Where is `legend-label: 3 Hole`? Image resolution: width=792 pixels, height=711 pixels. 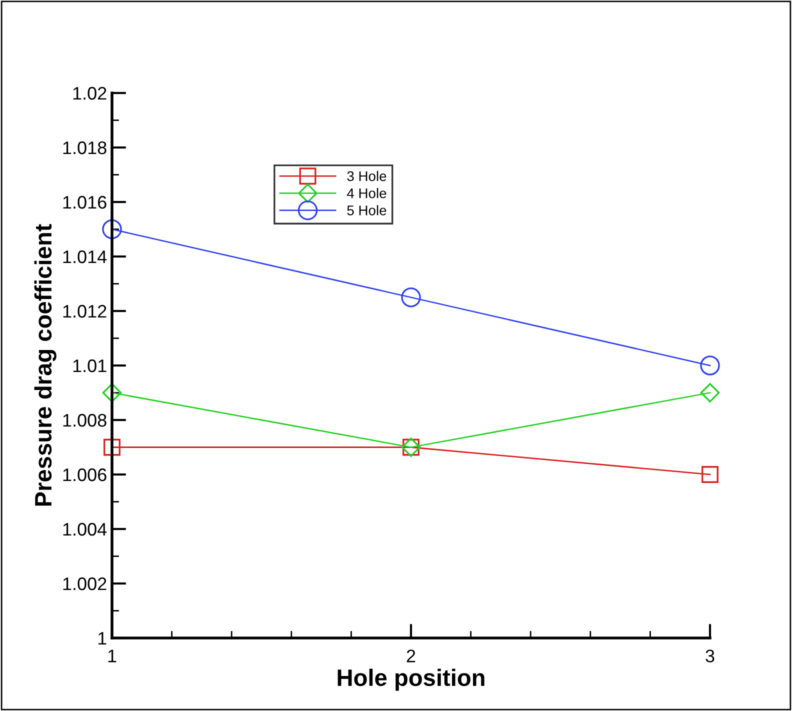 legend-label: 3 Hole is located at coordinates (366, 176).